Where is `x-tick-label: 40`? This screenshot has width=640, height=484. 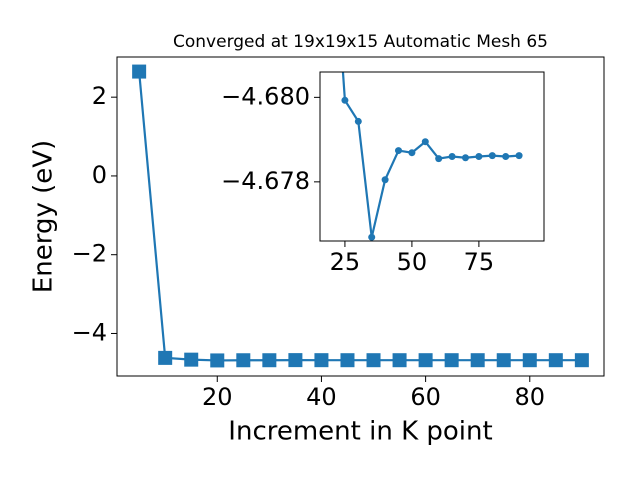 x-tick-label: 40 is located at coordinates (321, 397).